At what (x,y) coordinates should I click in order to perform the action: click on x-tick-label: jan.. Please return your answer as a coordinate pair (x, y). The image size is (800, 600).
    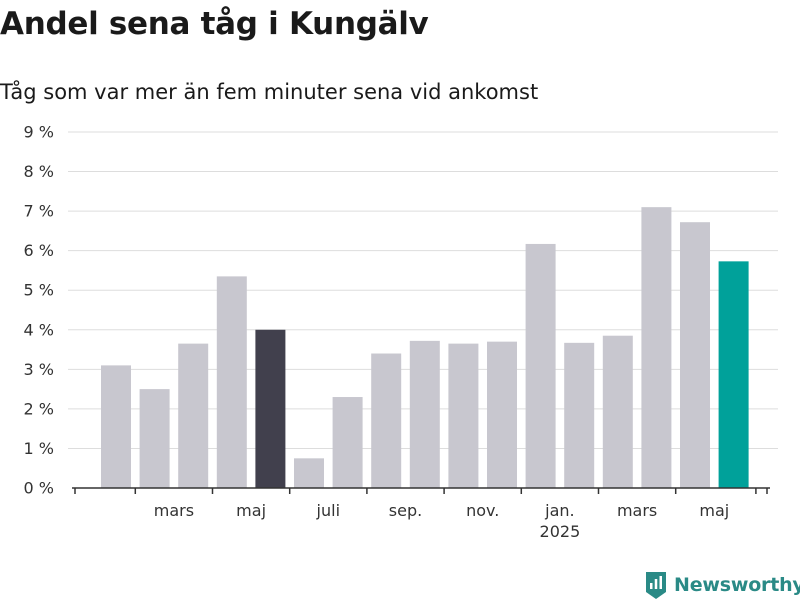
    Looking at the image, I should click on (559, 510).